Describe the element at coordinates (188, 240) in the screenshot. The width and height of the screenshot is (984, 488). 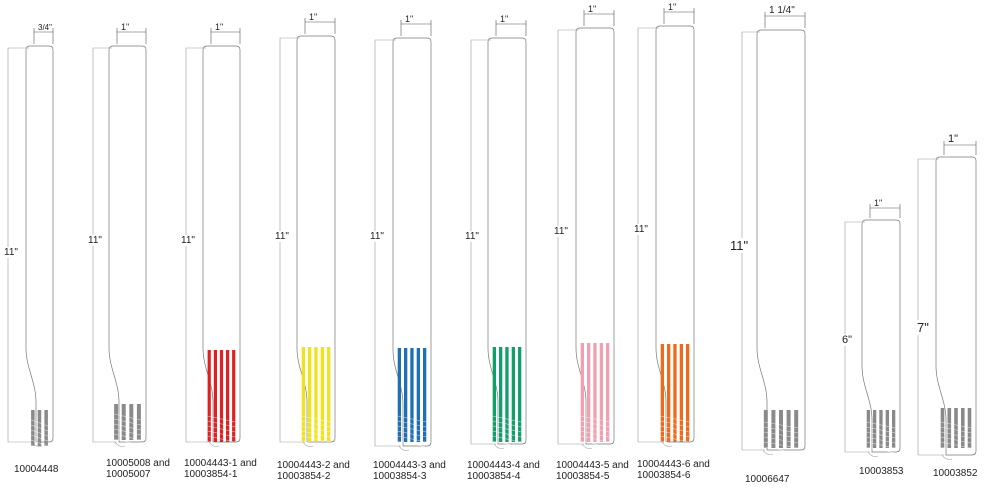
I see `length-label-3: 11"` at that location.